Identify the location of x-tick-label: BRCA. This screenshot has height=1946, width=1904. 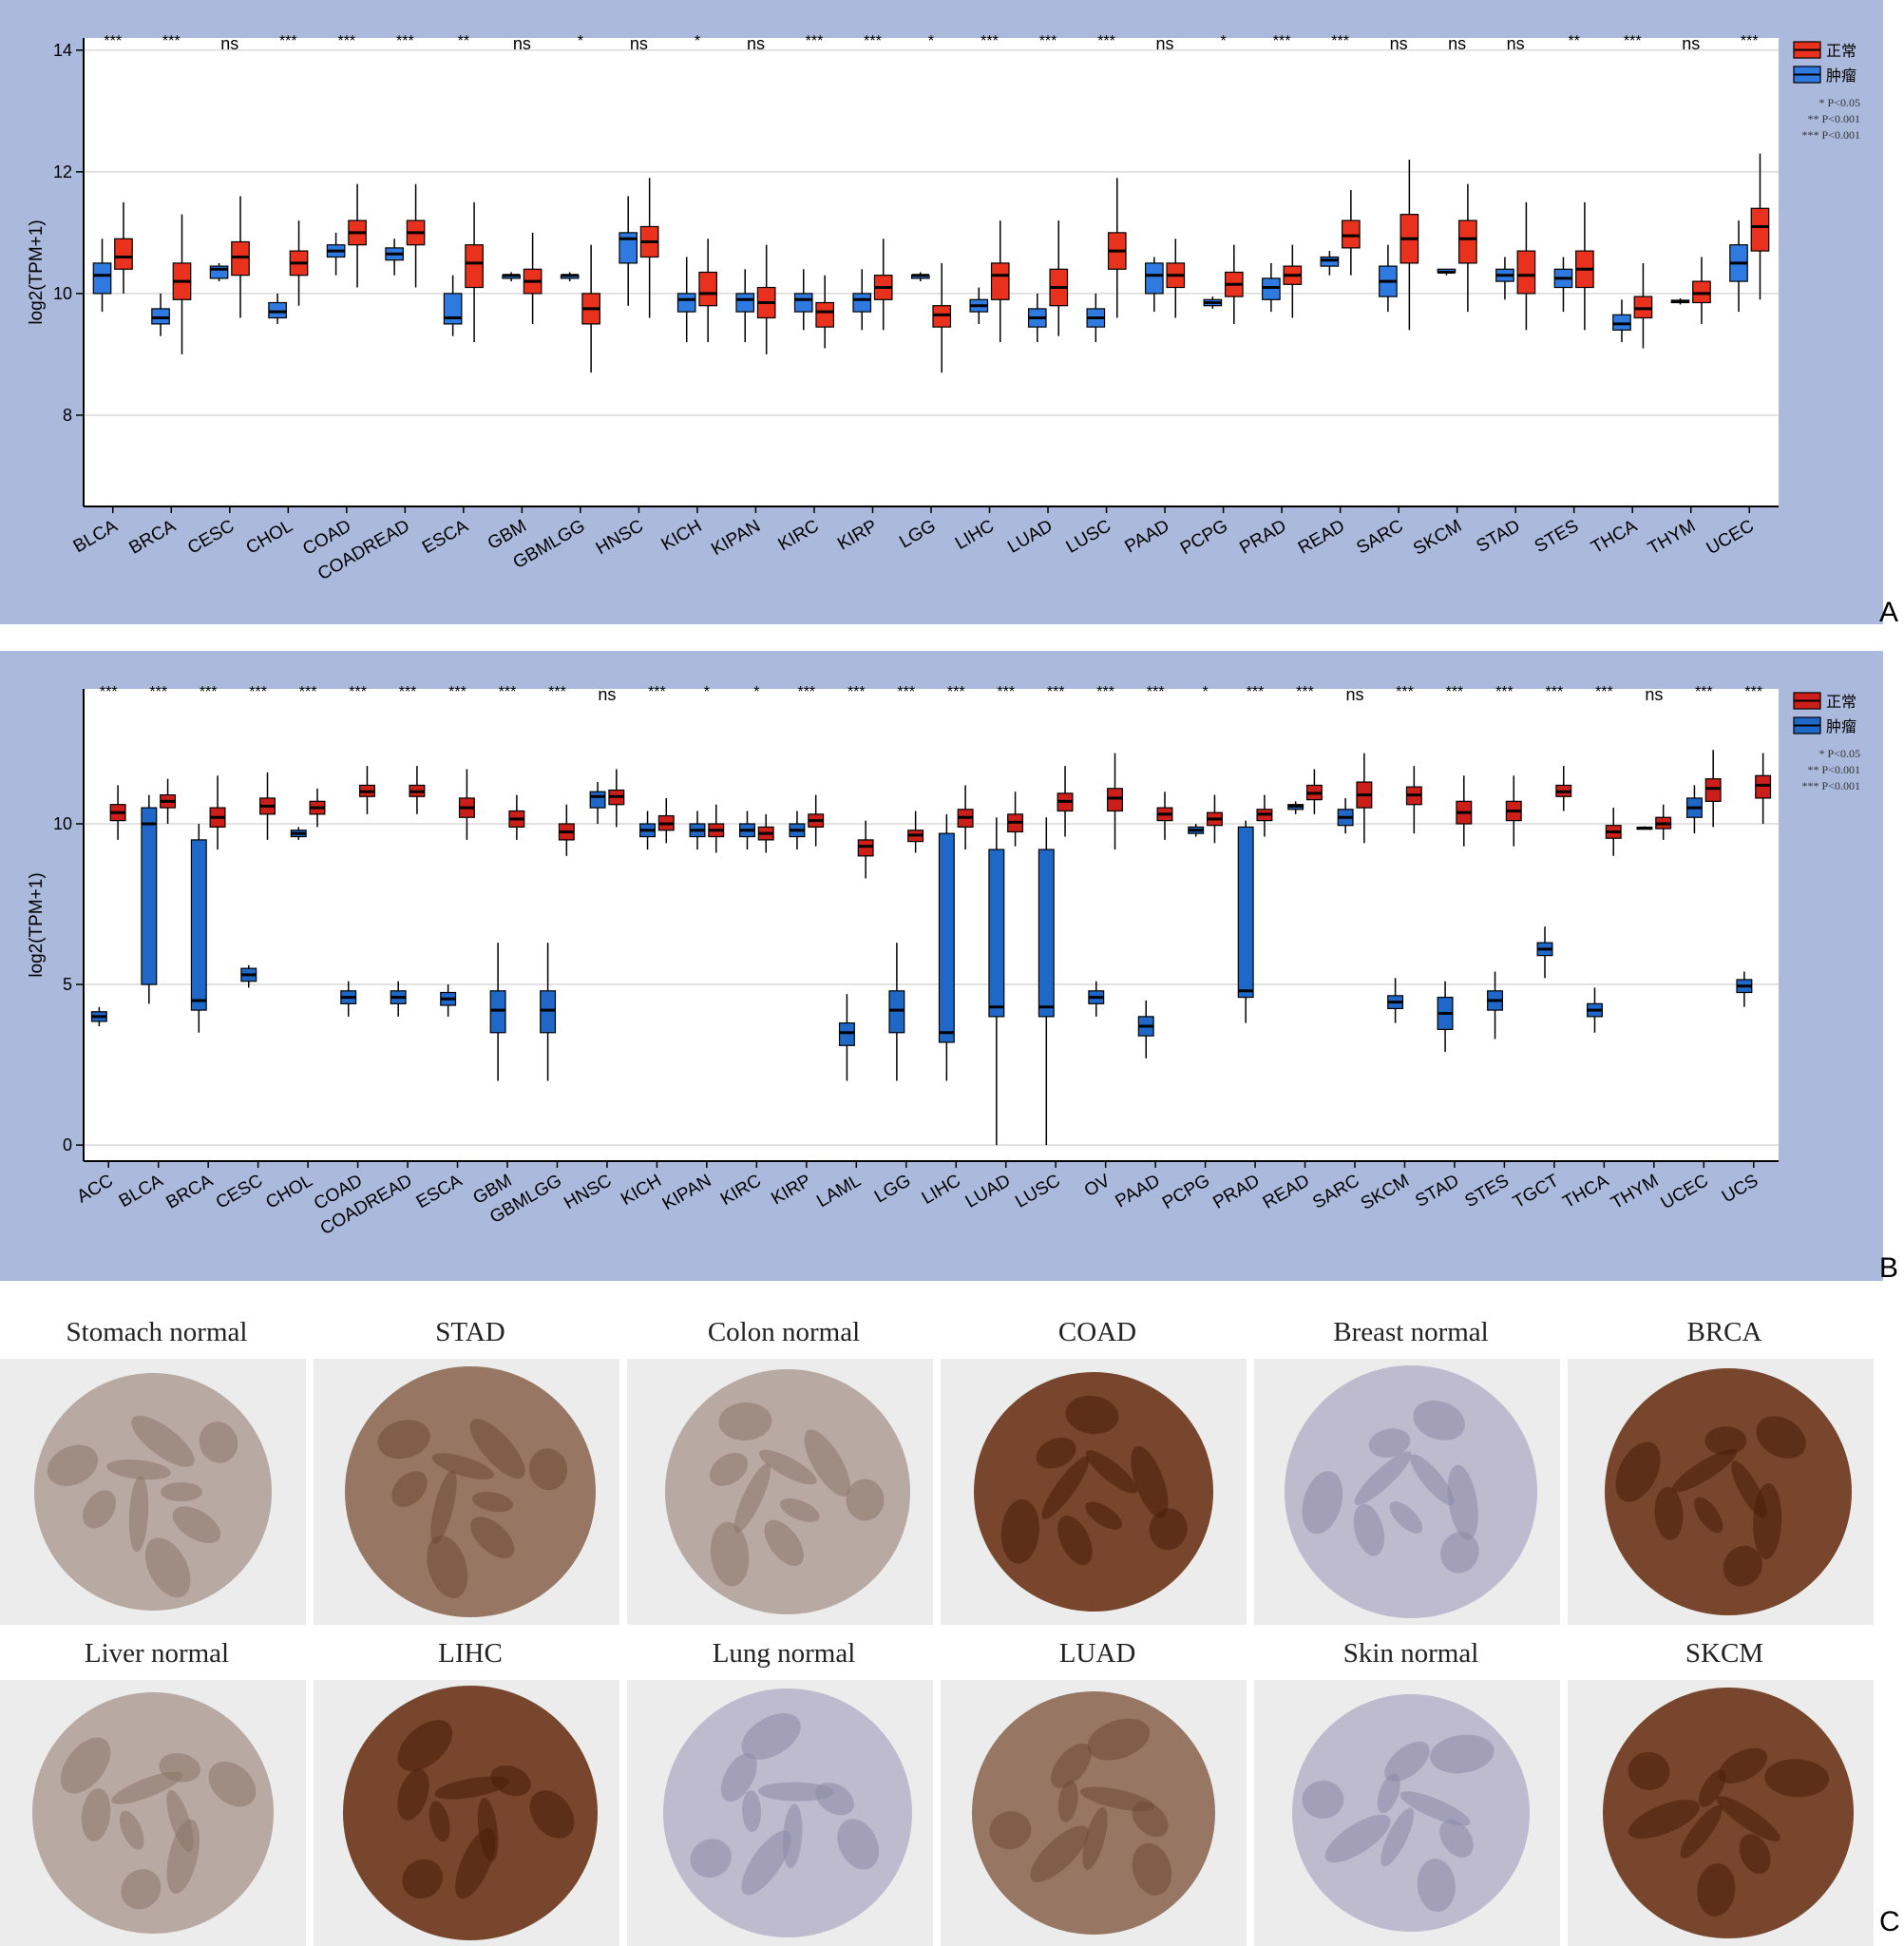
(153, 537).